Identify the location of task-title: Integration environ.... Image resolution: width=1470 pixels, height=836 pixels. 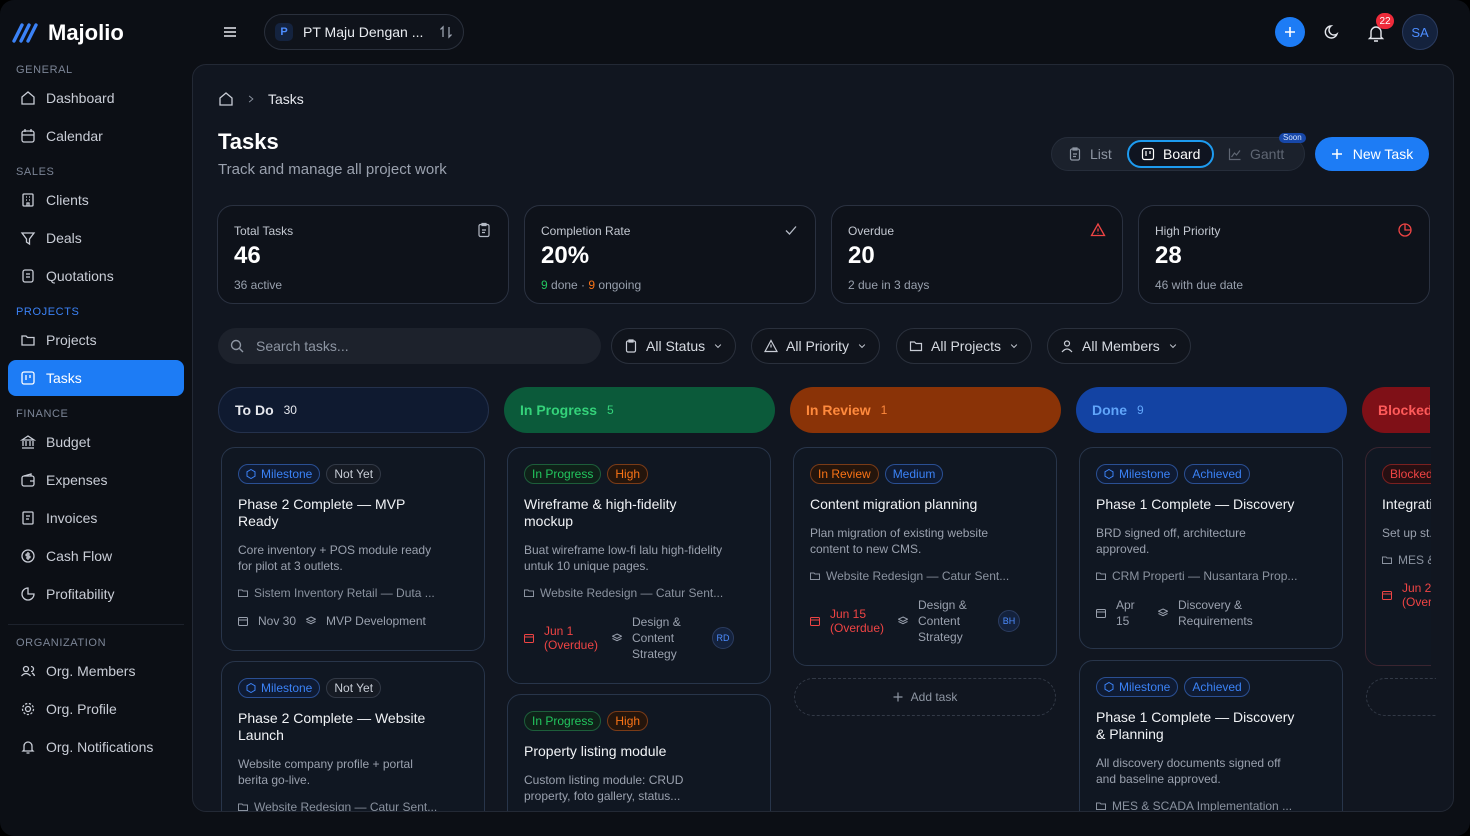
(1406, 504).